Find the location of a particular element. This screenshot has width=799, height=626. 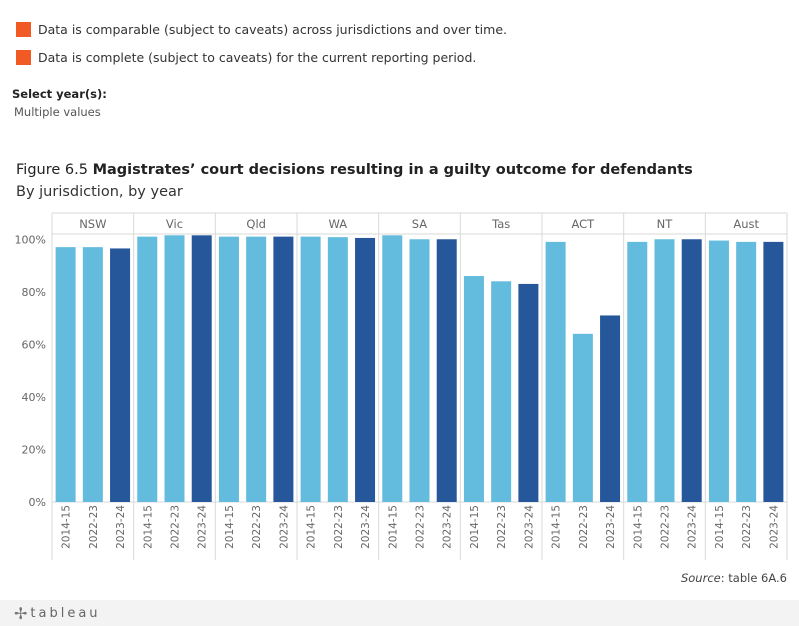

y-tick-label: 40% is located at coordinates (34, 397).